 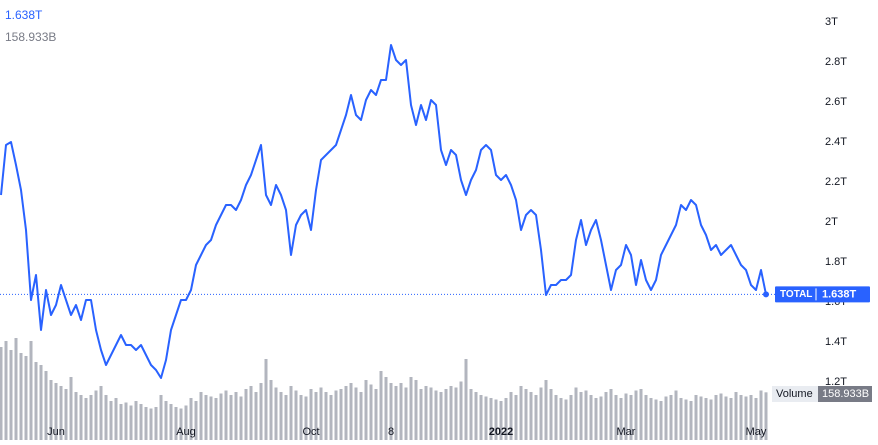 I want to click on x-tick-label: Mar, so click(x=626, y=432).